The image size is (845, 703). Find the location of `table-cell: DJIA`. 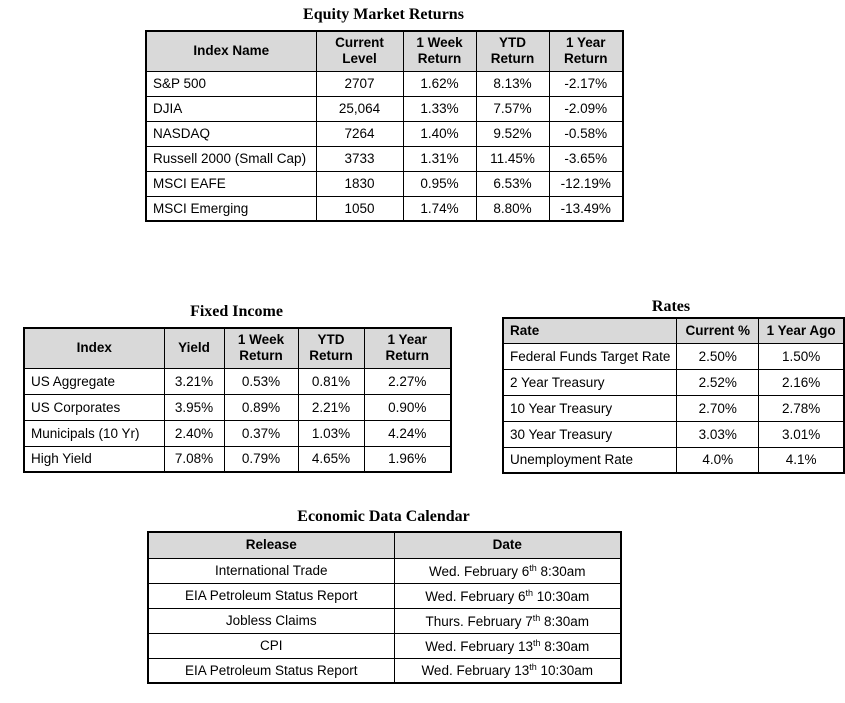

table-cell: DJIA is located at coordinates (231, 108).